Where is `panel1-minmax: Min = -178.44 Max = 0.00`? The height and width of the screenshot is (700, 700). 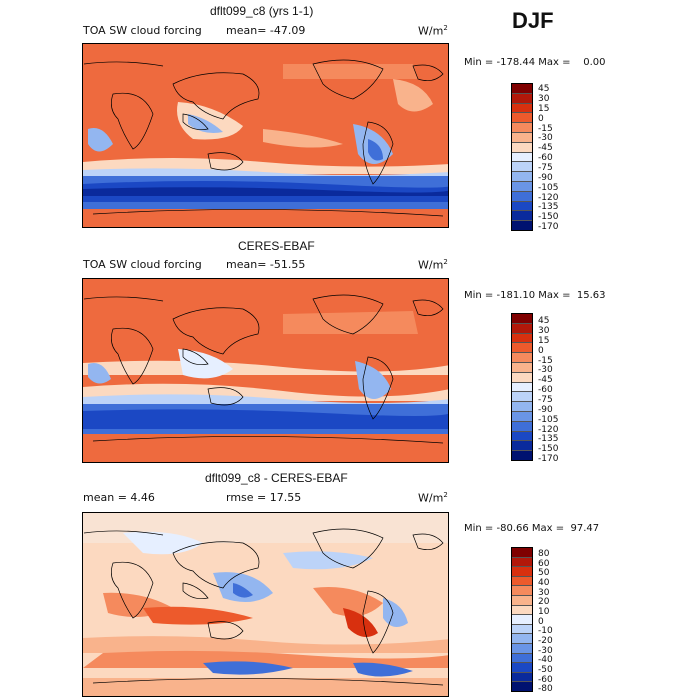
panel1-minmax: Min = -178.44 Max = 0.00 is located at coordinates (535, 62).